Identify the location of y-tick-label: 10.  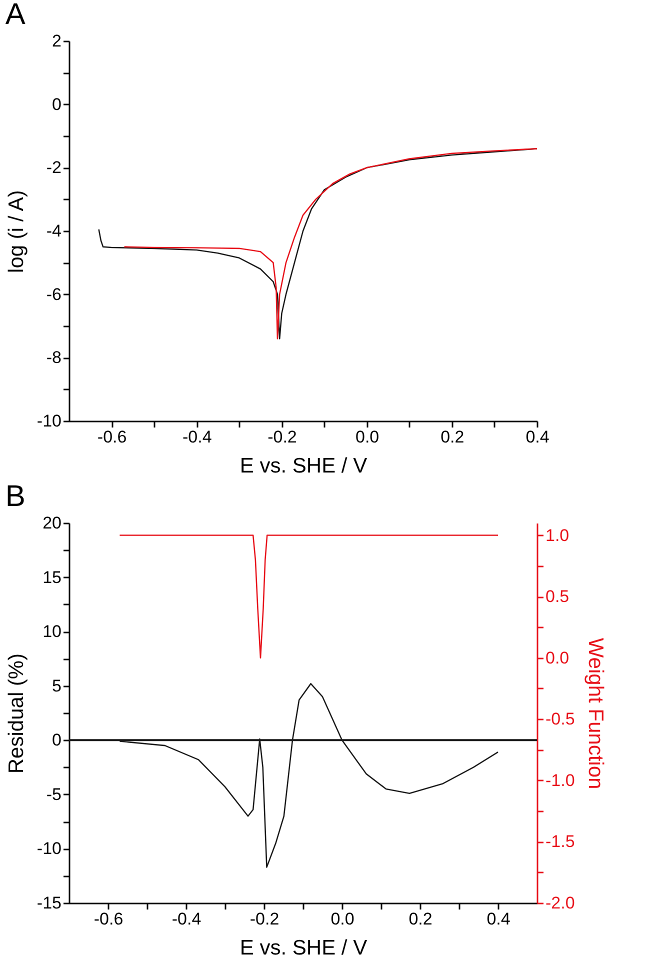
(52, 632).